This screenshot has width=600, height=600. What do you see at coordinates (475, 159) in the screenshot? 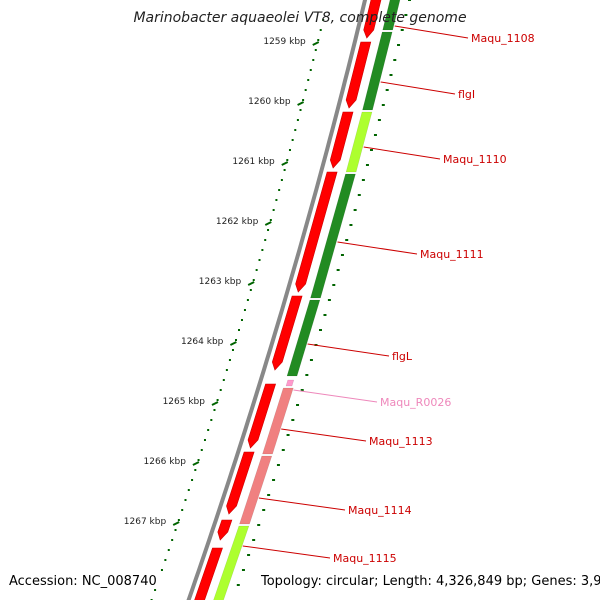
I see `feature-label: Maqu_1110` at bounding box center [475, 159].